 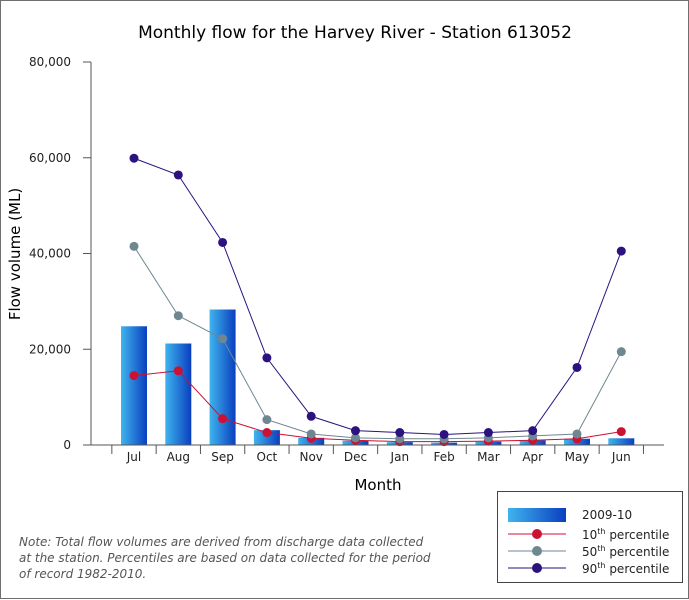 What do you see at coordinates (355, 457) in the screenshot?
I see `x-tick-label: Dec` at bounding box center [355, 457].